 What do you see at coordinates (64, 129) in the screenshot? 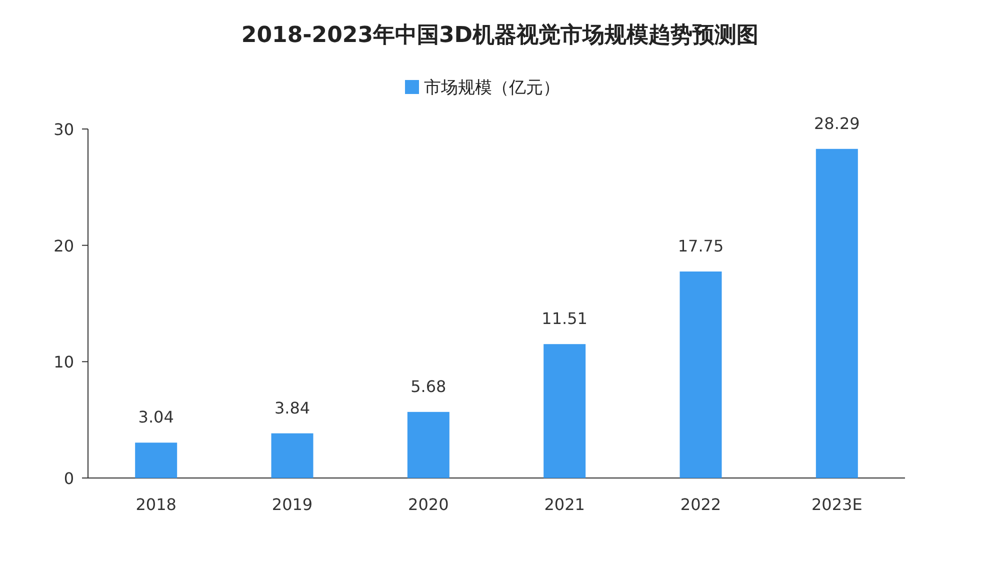
I see `y-tick-label: 30` at bounding box center [64, 129].